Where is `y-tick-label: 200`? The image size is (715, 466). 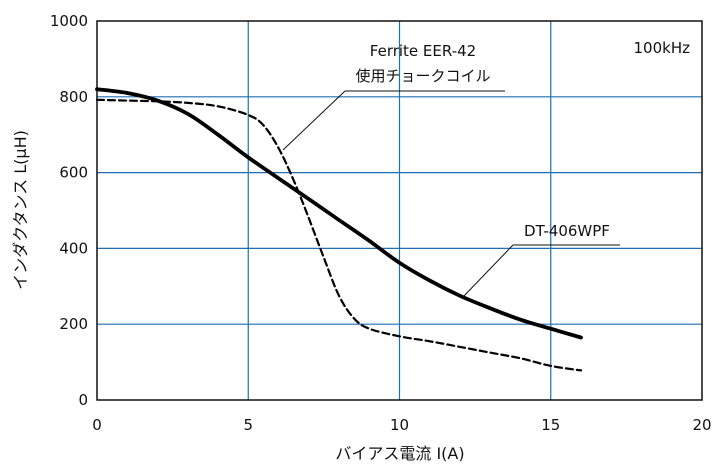 y-tick-label: 200 is located at coordinates (73, 324).